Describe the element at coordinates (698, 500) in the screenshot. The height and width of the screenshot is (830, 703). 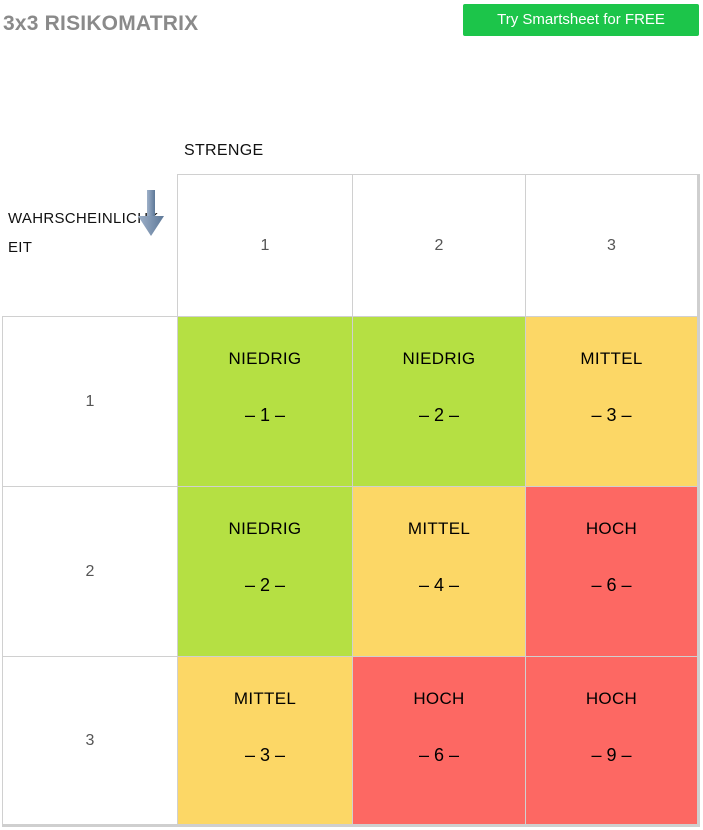
I see `matrix-border-right` at that location.